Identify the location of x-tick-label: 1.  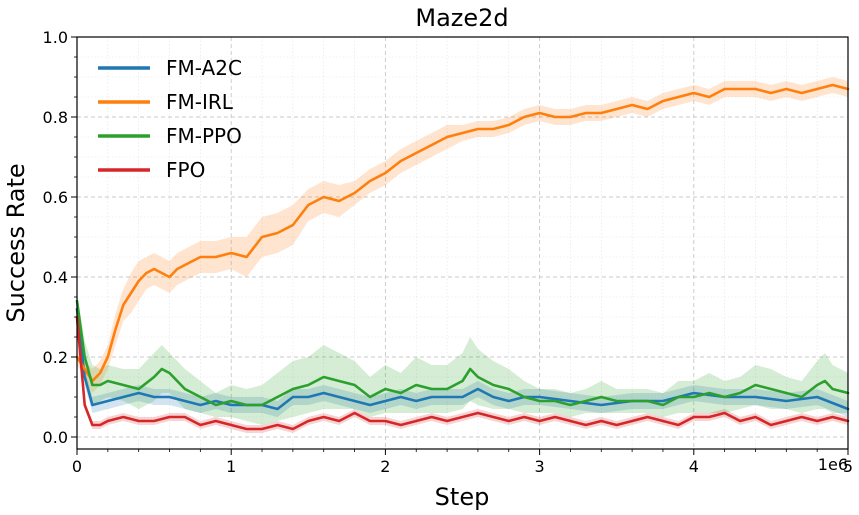
(231, 466).